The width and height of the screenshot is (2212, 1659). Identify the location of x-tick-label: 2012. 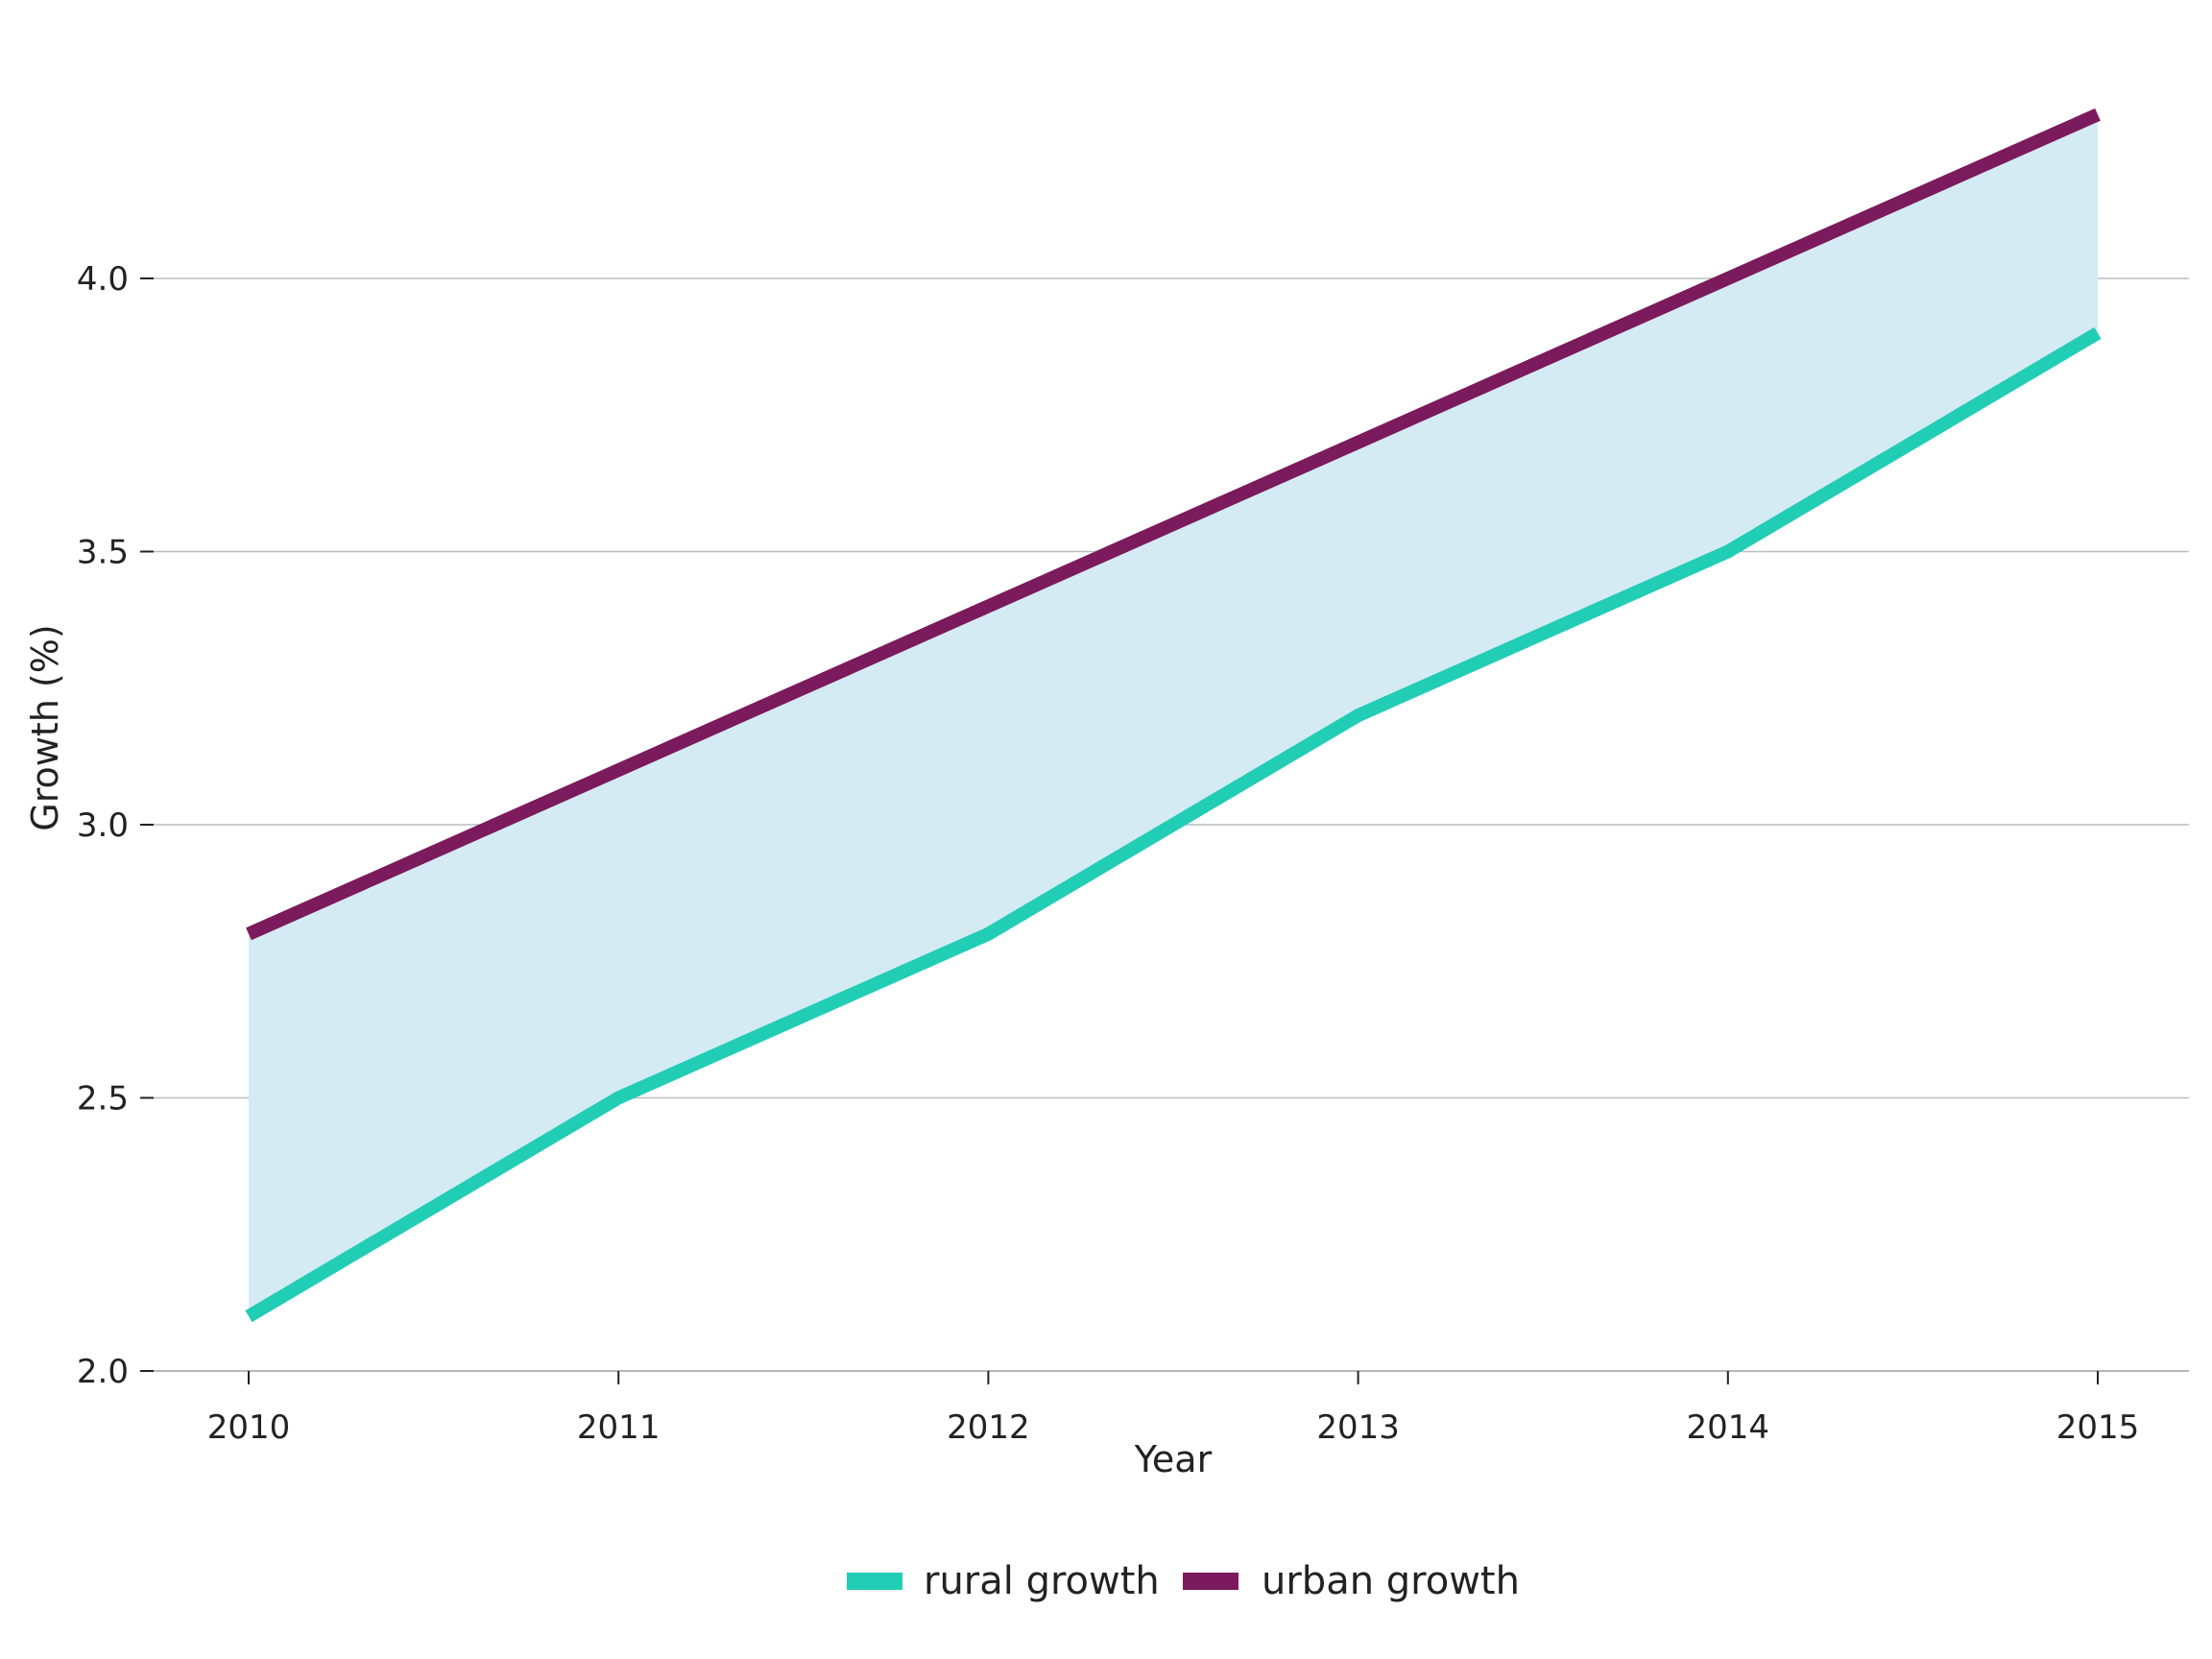
(988, 1427).